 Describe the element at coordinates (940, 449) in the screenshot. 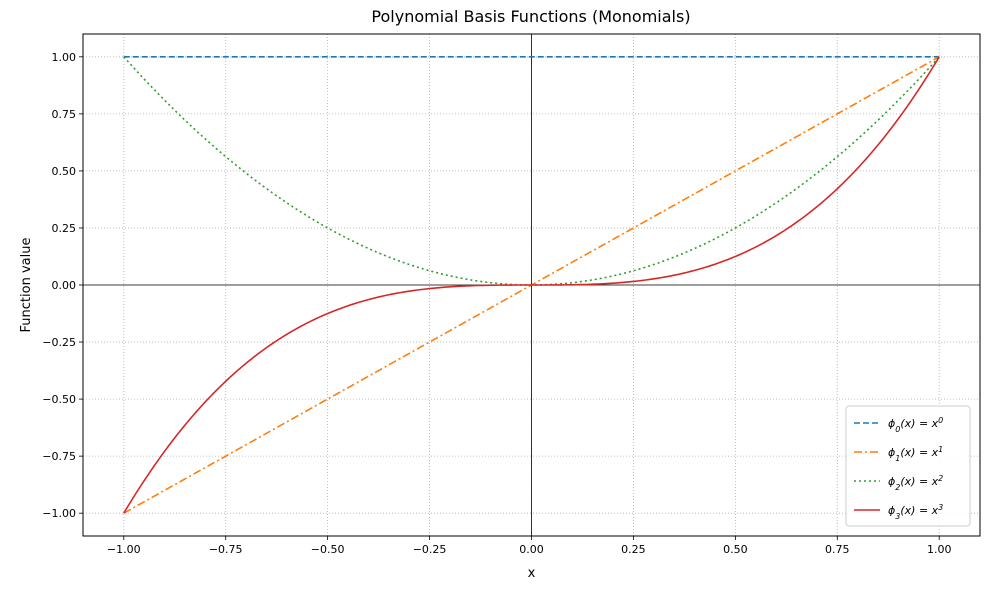

I see `legend-sup-1: 1` at that location.